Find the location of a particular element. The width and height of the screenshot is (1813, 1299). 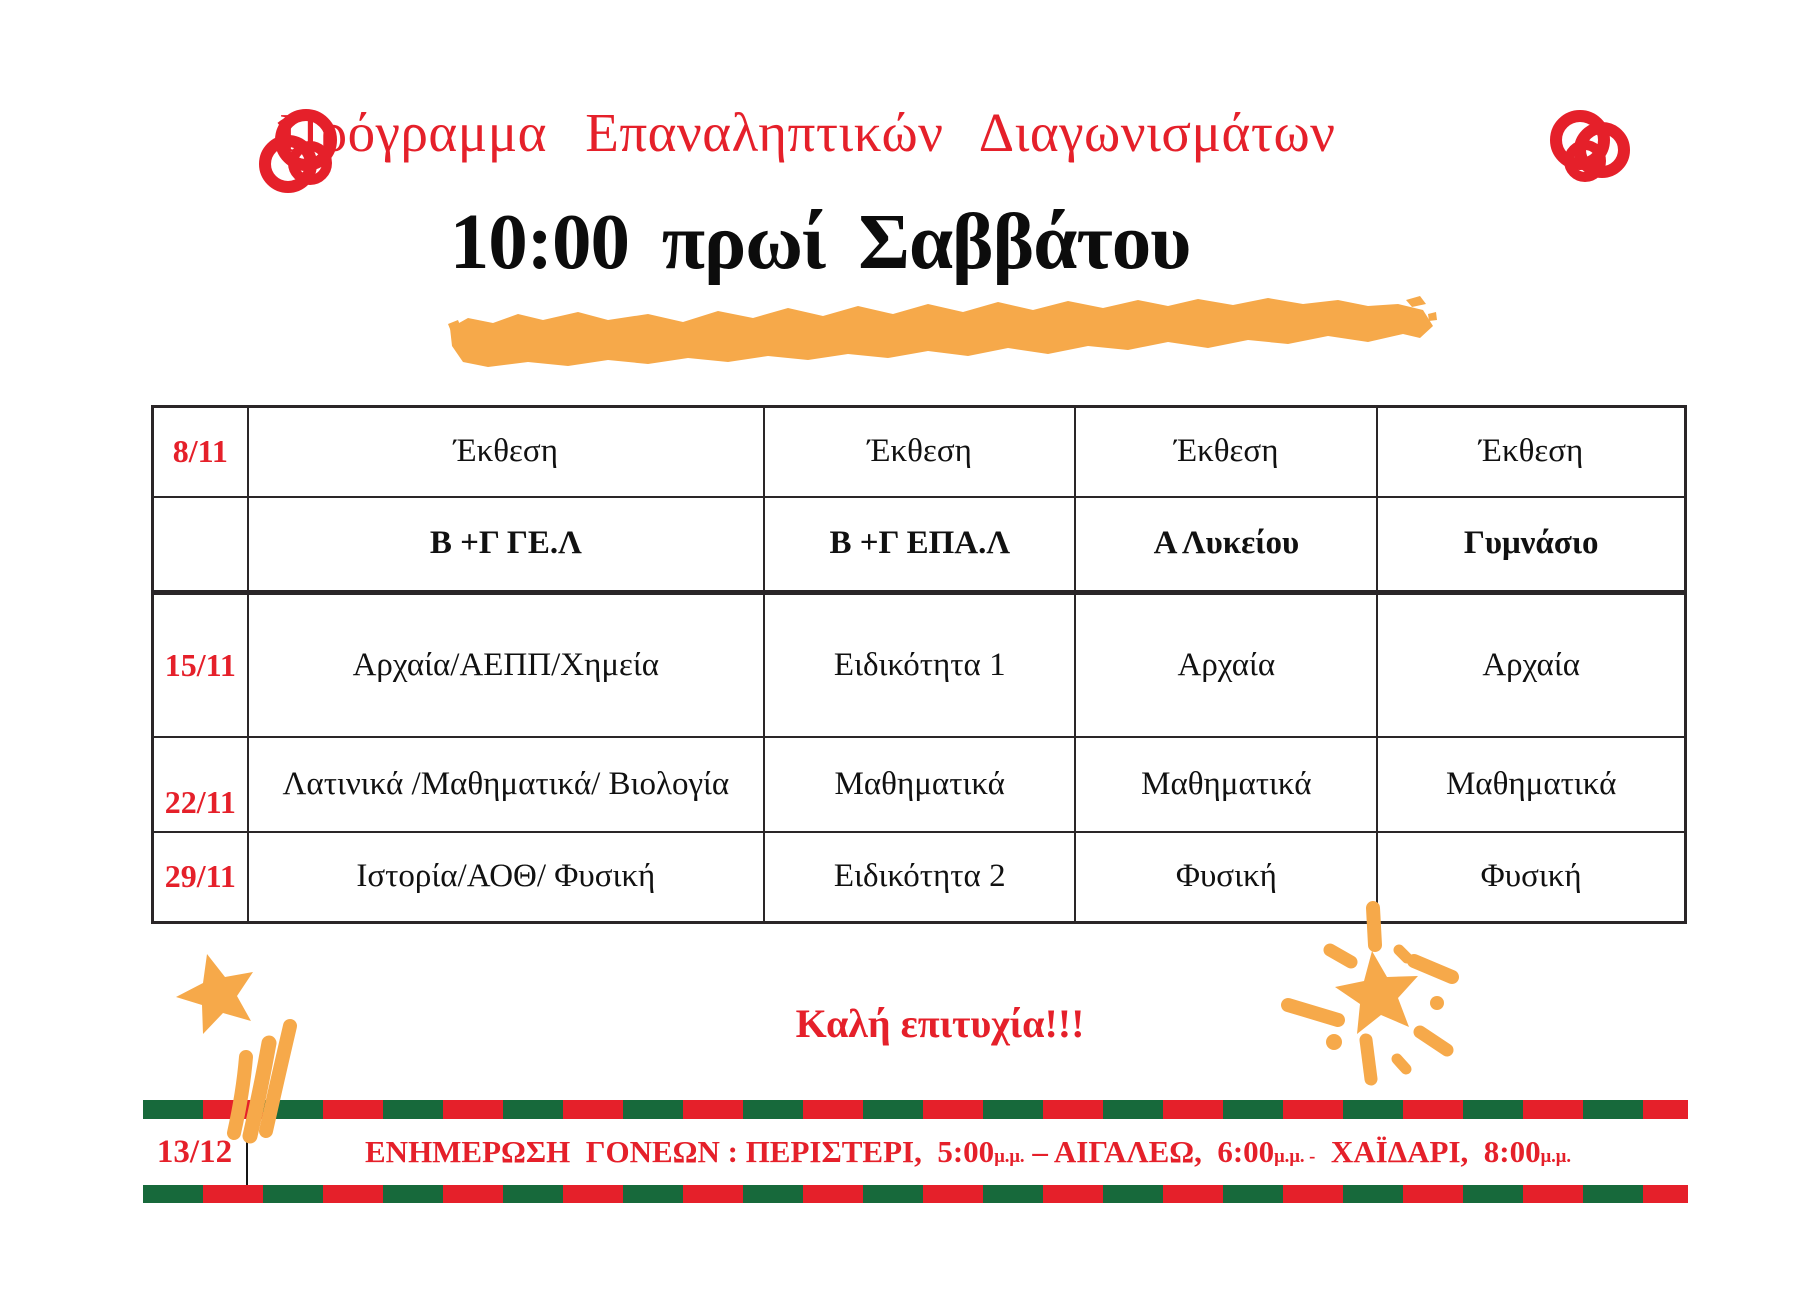

date-cell: 22/11 is located at coordinates (200, 784).